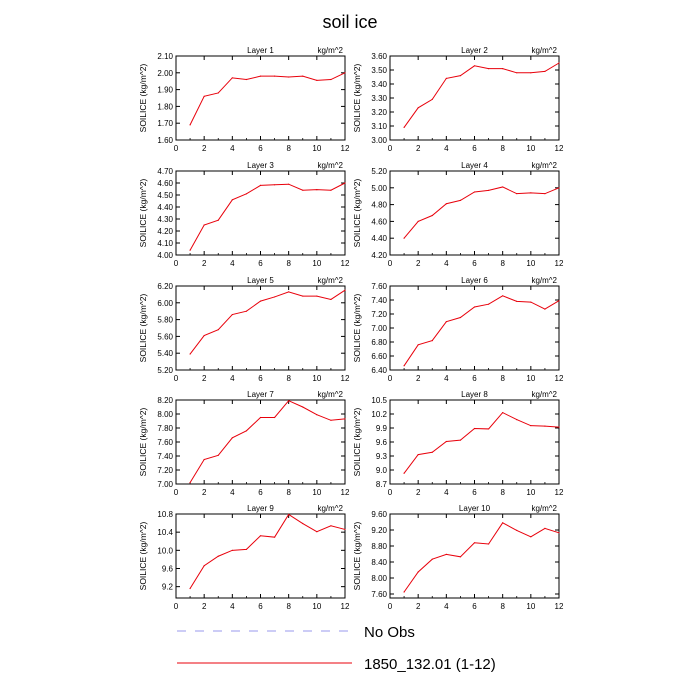 This screenshot has width=700, height=700. Describe the element at coordinates (165, 286) in the screenshot. I see `y-tick-label: 6.20` at that location.